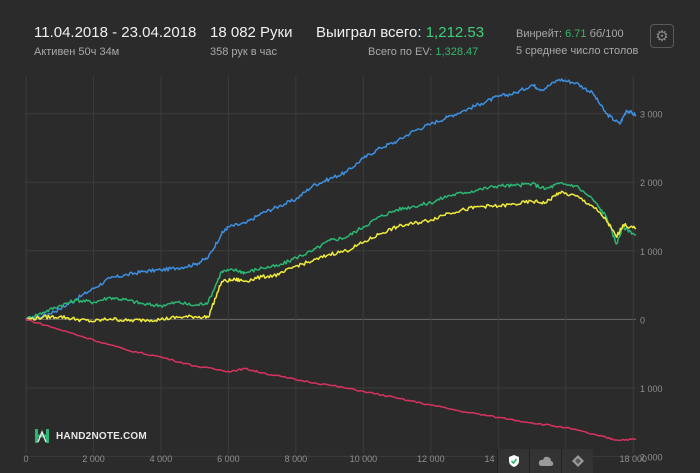 This screenshot has width=700, height=473. I want to click on ev-label: Всего по EV:, so click(400, 52).